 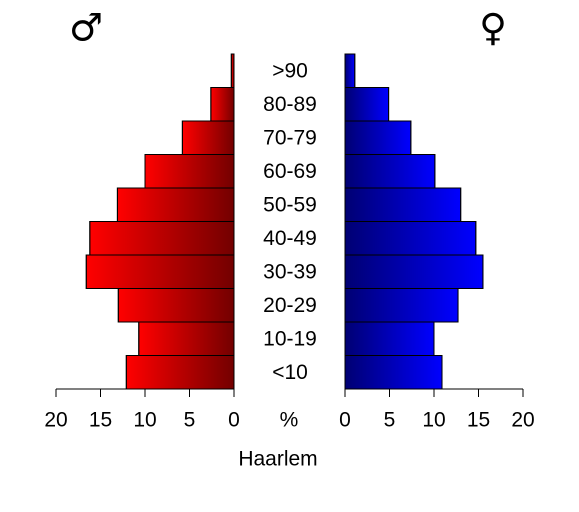 What do you see at coordinates (290, 305) in the screenshot?
I see `category-label: 20-29` at bounding box center [290, 305].